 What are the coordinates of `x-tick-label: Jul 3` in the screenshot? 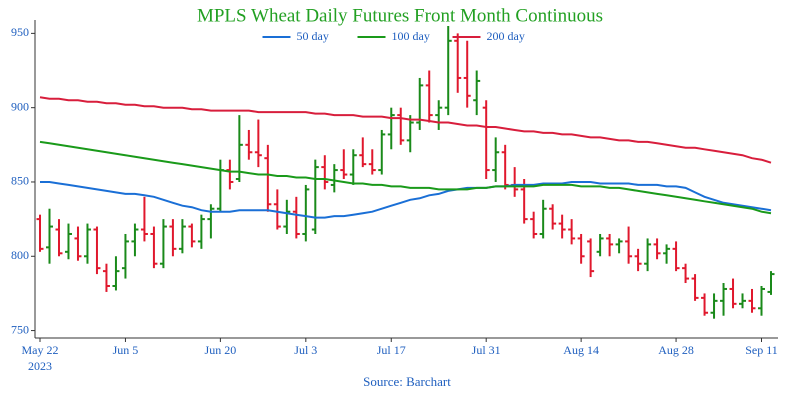 It's located at (305, 350).